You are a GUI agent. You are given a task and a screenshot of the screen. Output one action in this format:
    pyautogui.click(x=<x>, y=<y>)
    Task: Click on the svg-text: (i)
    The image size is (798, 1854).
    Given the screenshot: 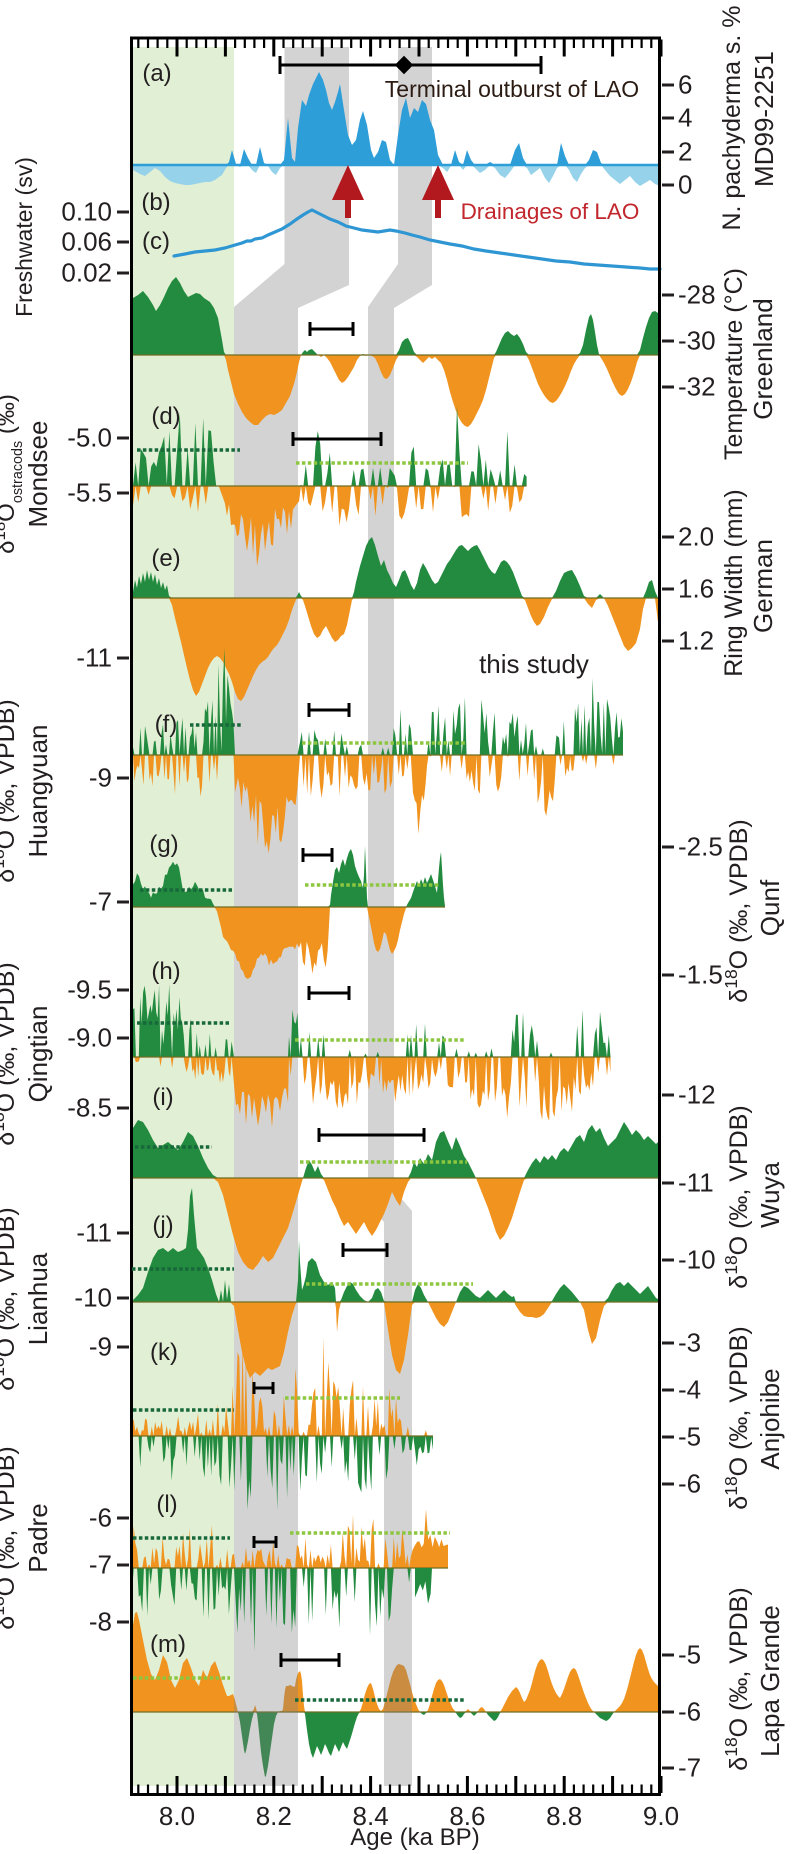 What is the action you would take?
    pyautogui.click(x=162, y=1097)
    